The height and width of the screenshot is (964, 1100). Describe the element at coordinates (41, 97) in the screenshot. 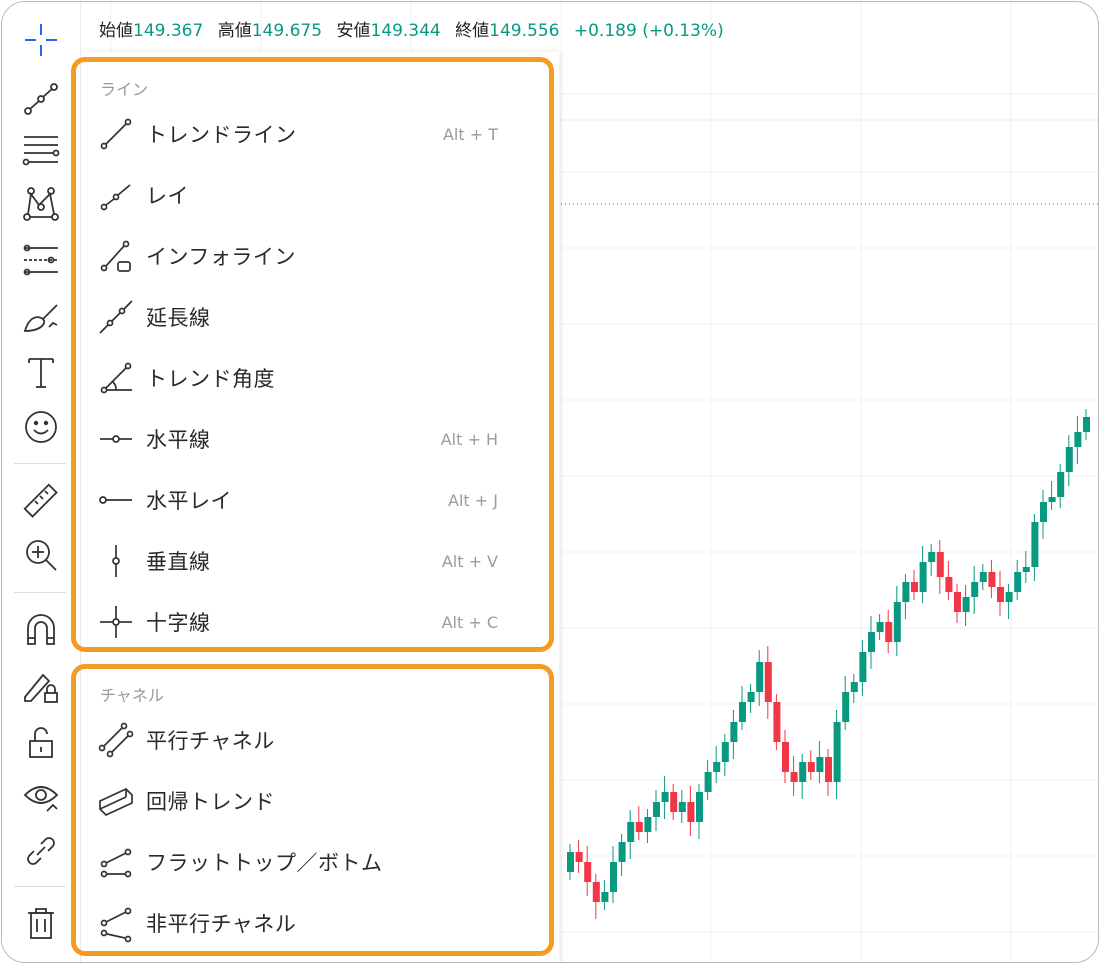

I see `trendline-tool-icon` at that location.